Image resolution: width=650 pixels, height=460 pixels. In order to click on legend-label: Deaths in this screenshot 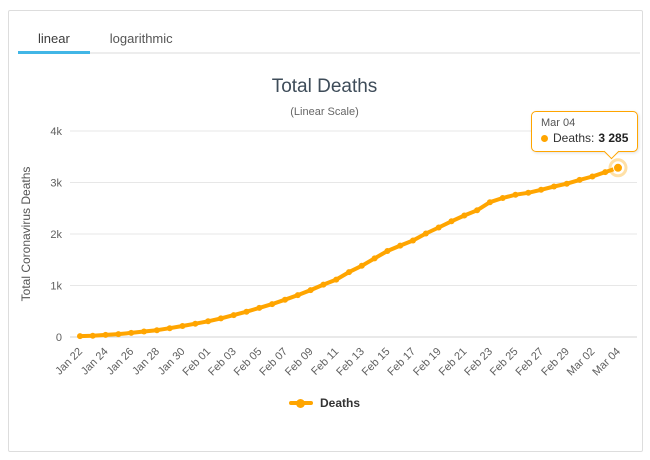, I will do `click(339, 403)`.